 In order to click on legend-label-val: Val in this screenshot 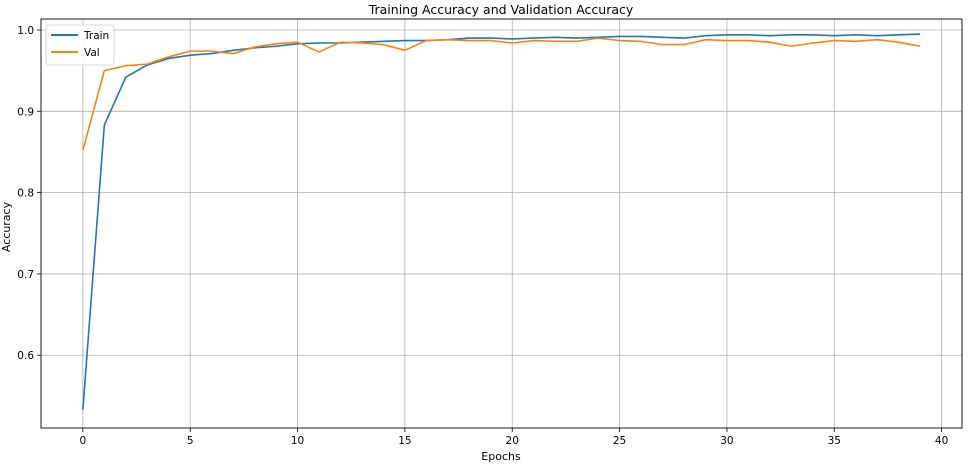, I will do `click(92, 53)`.